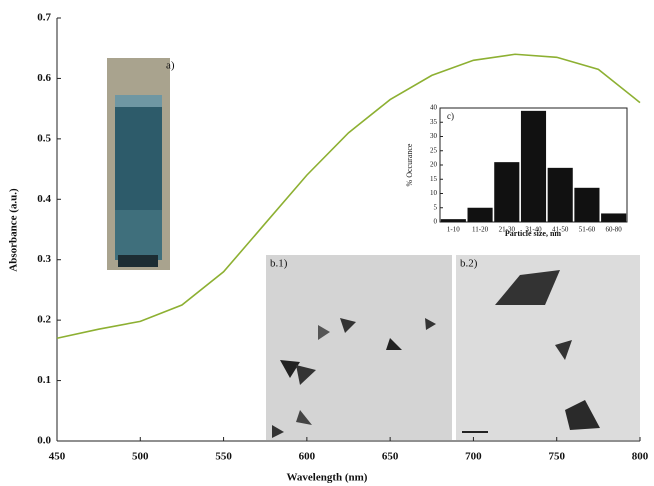 The height and width of the screenshot is (486, 654). Describe the element at coordinates (223, 457) in the screenshot. I see `x-tick-label: 550` at that location.